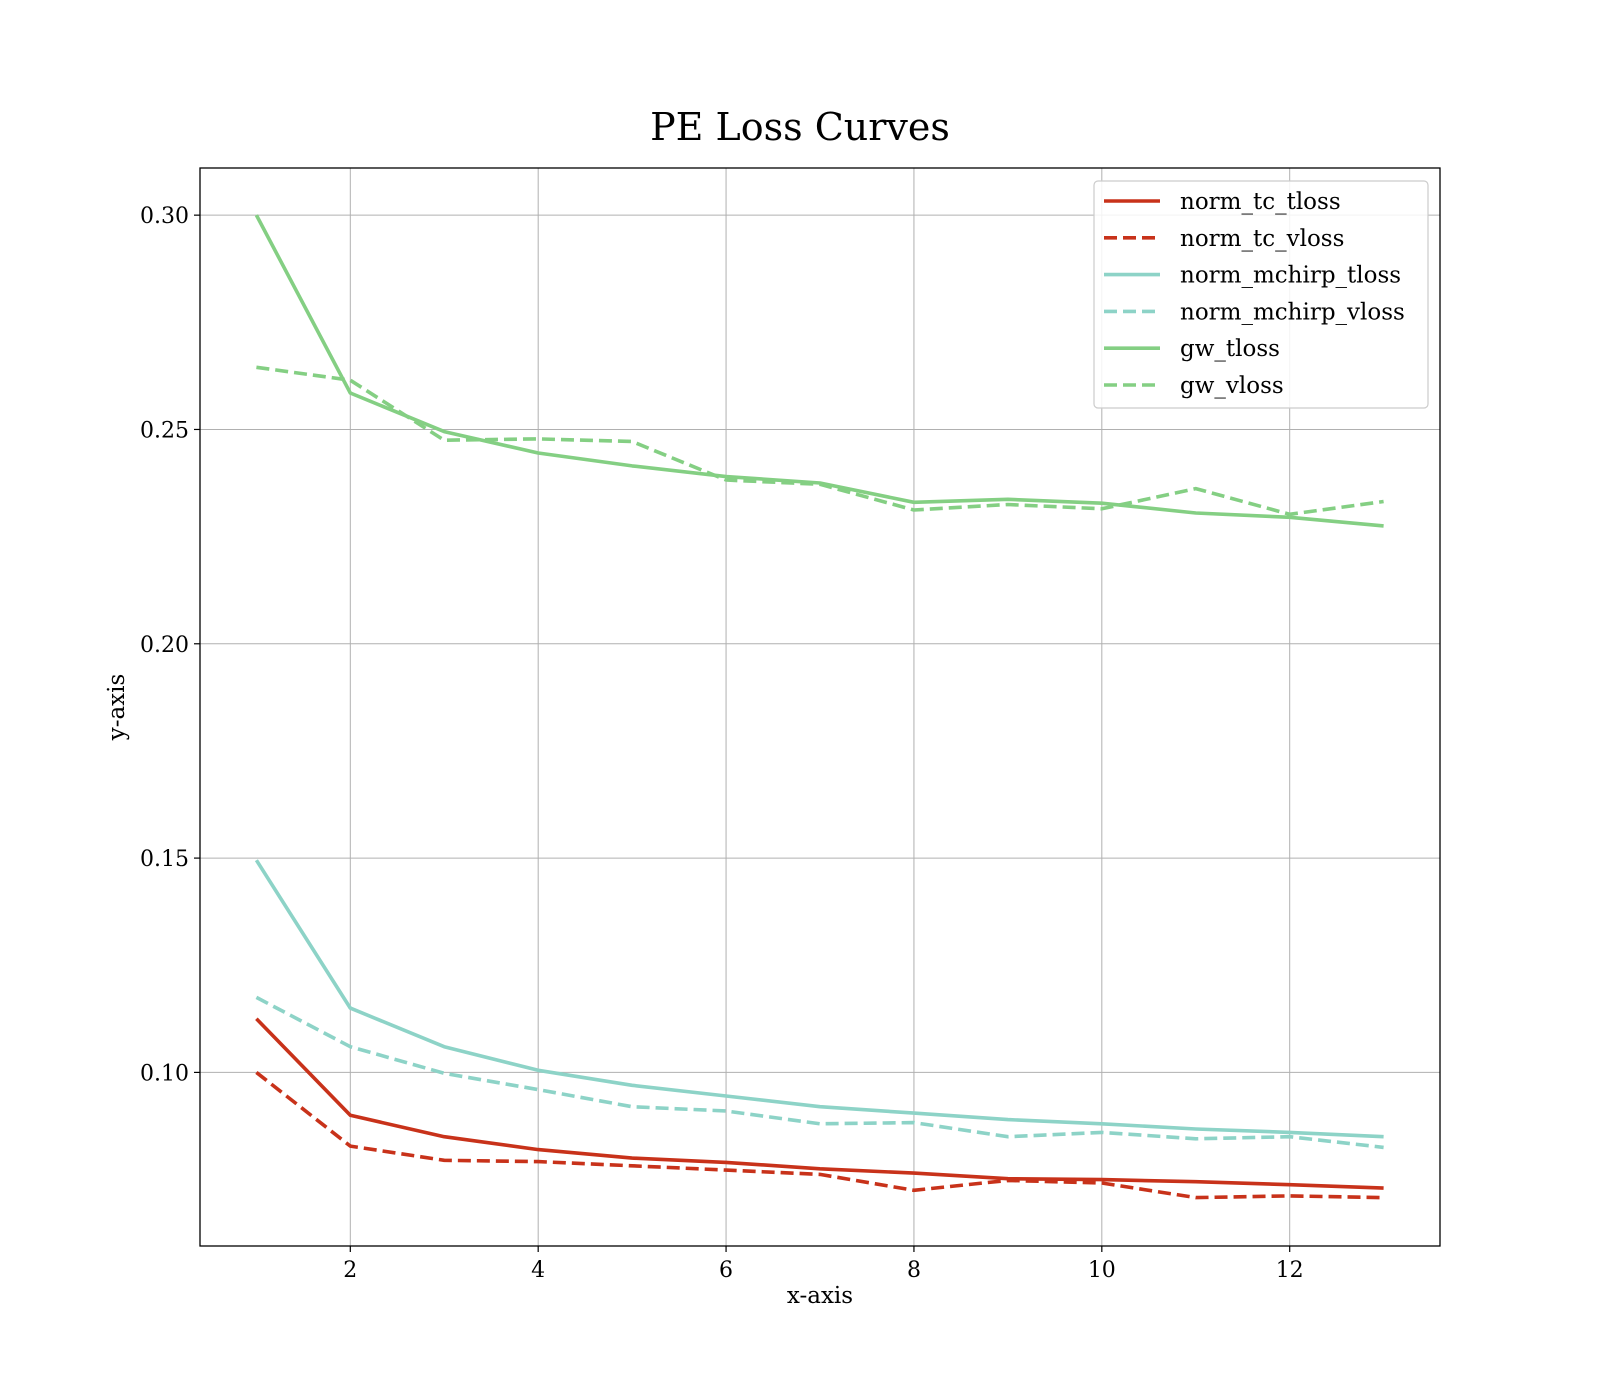 This screenshot has width=1600, height=1400. I want to click on series-line-norm-mchirp-vloss, so click(819, 1072).